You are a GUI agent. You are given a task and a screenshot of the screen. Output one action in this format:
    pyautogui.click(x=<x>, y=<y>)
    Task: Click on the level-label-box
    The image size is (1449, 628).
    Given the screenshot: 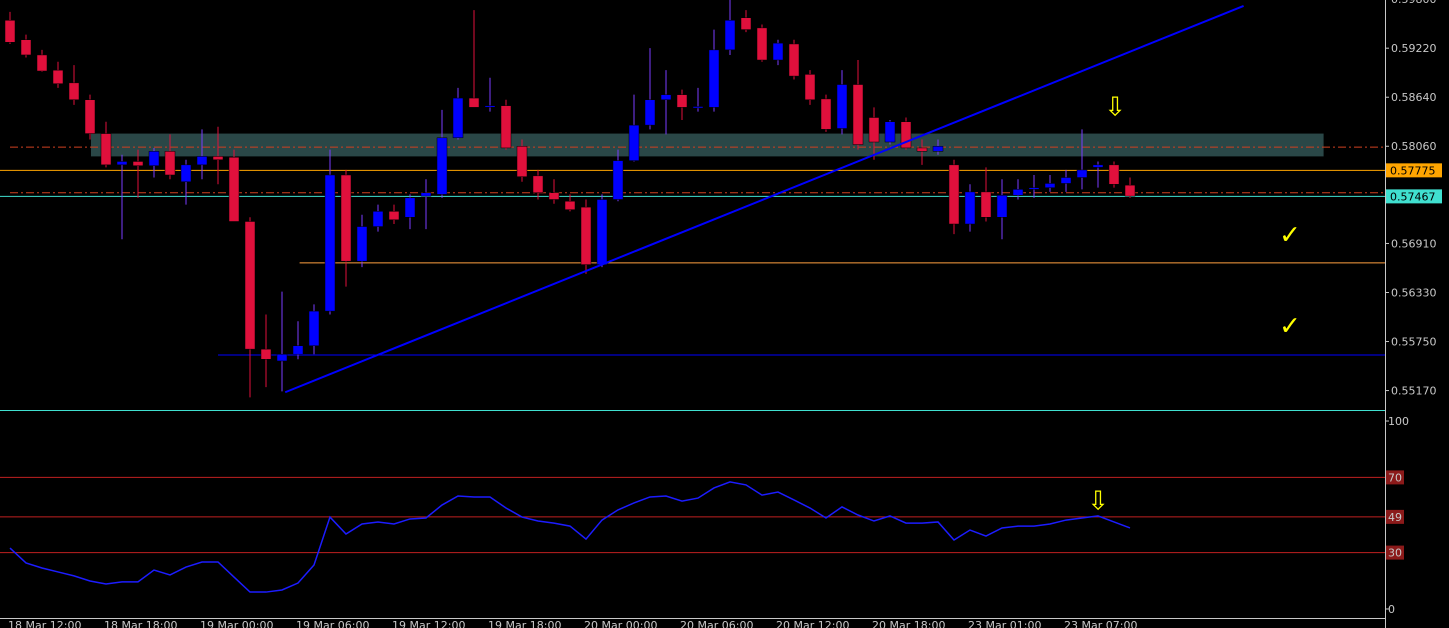 What is the action you would take?
    pyautogui.click(x=1395, y=477)
    